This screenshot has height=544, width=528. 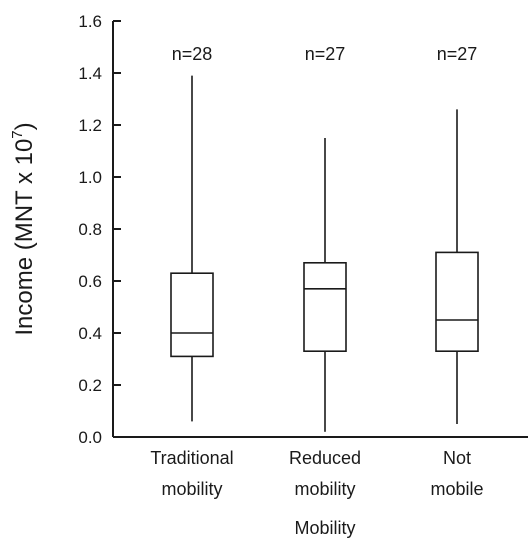 I want to click on y-axis-label-text: Income (MNT x 10, so click(x=24, y=237).